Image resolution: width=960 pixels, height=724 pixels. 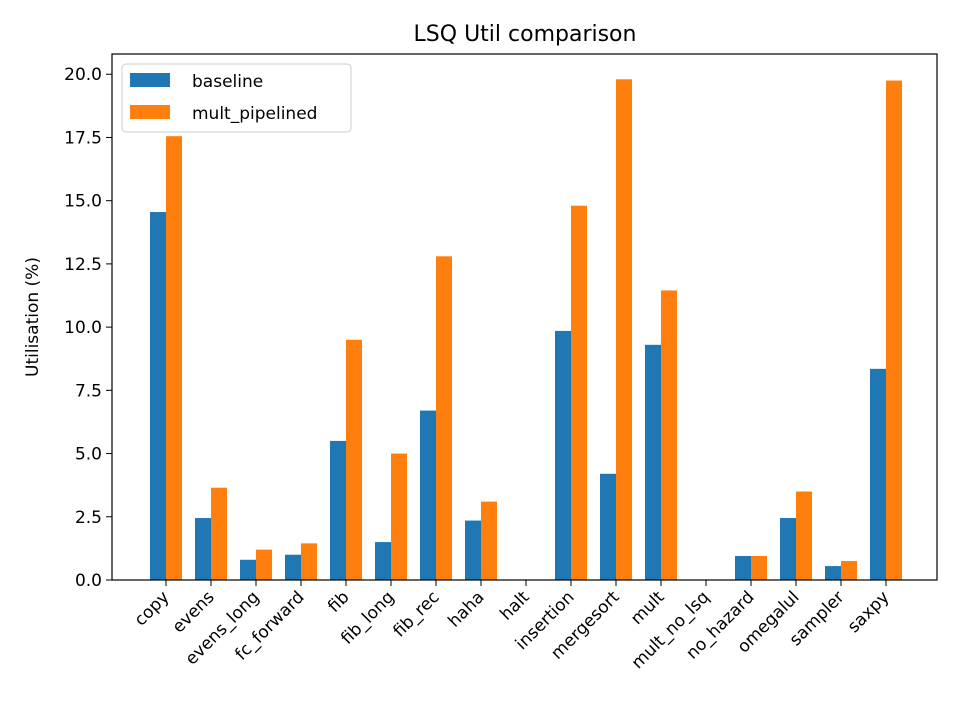 What do you see at coordinates (849, 570) in the screenshot?
I see `bar-mult-pipelined-sampler` at bounding box center [849, 570].